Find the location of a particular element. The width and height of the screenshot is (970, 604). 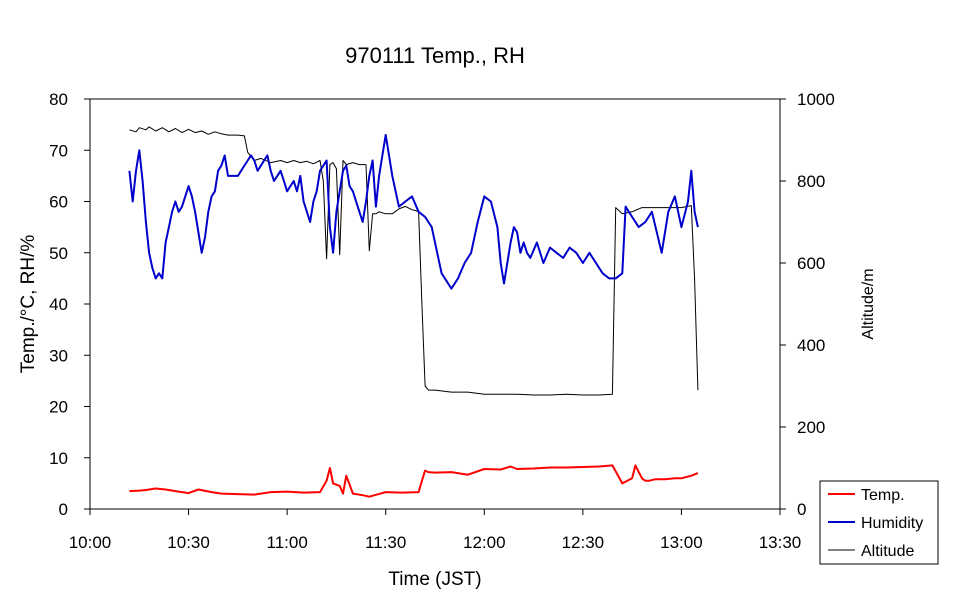

y-left-tick-label: 30 is located at coordinates (58, 355).